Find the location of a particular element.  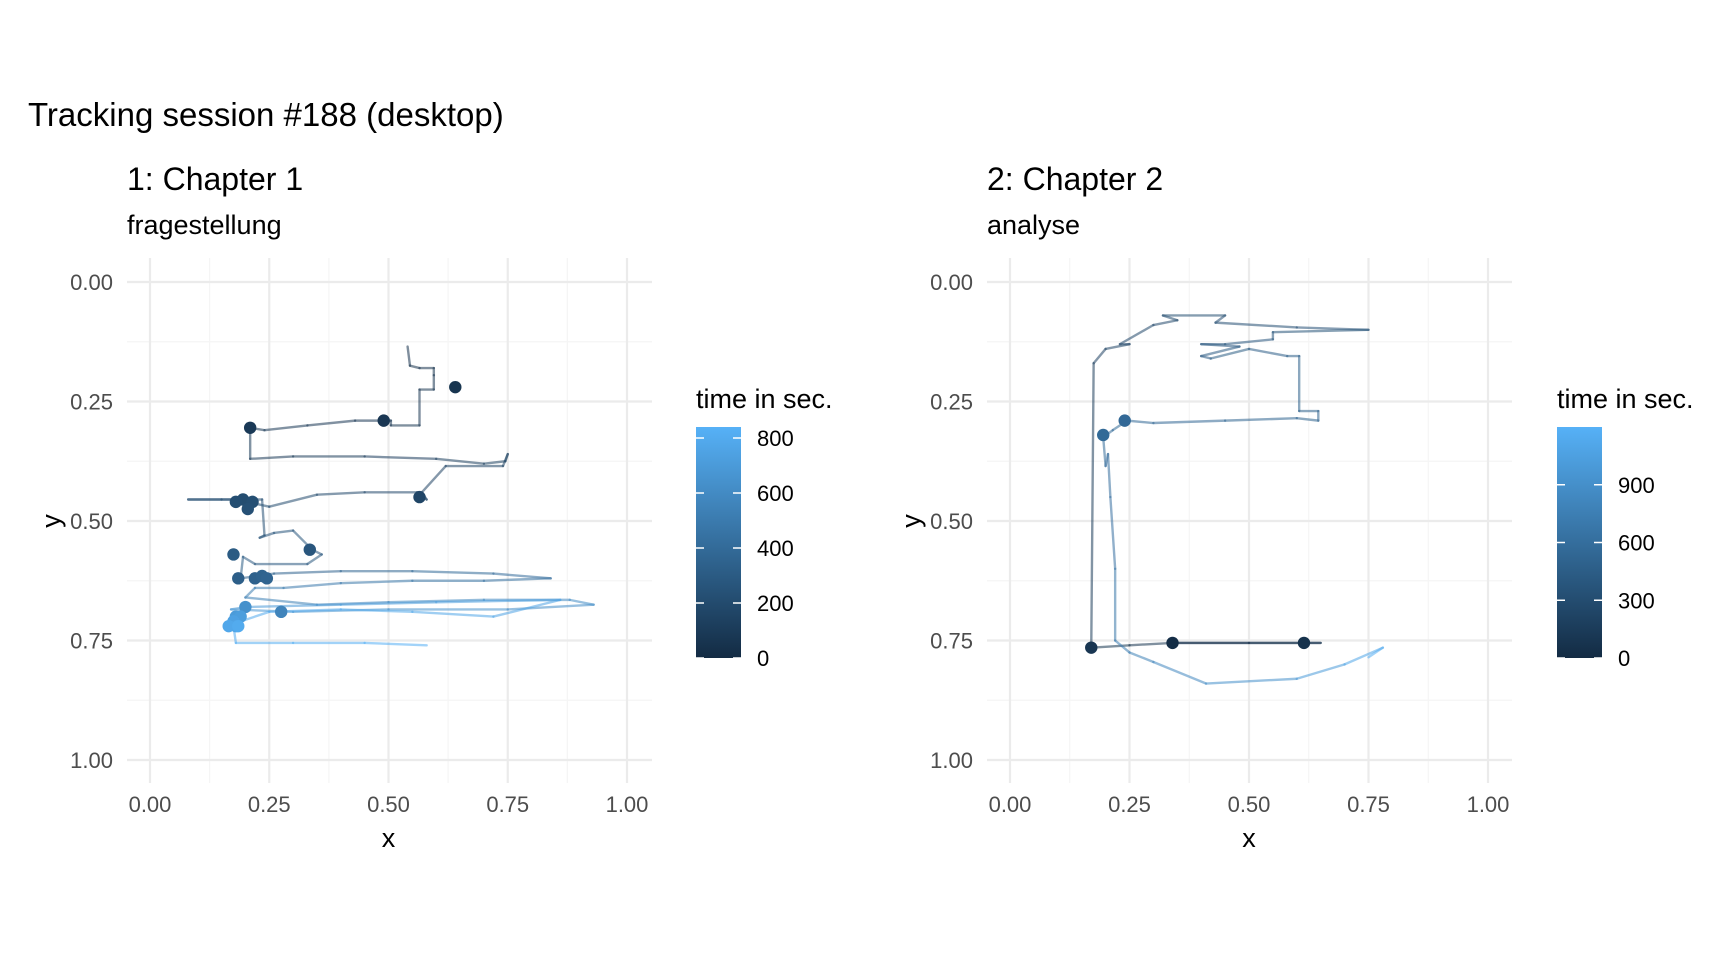

colorbar is located at coordinates (718, 542).